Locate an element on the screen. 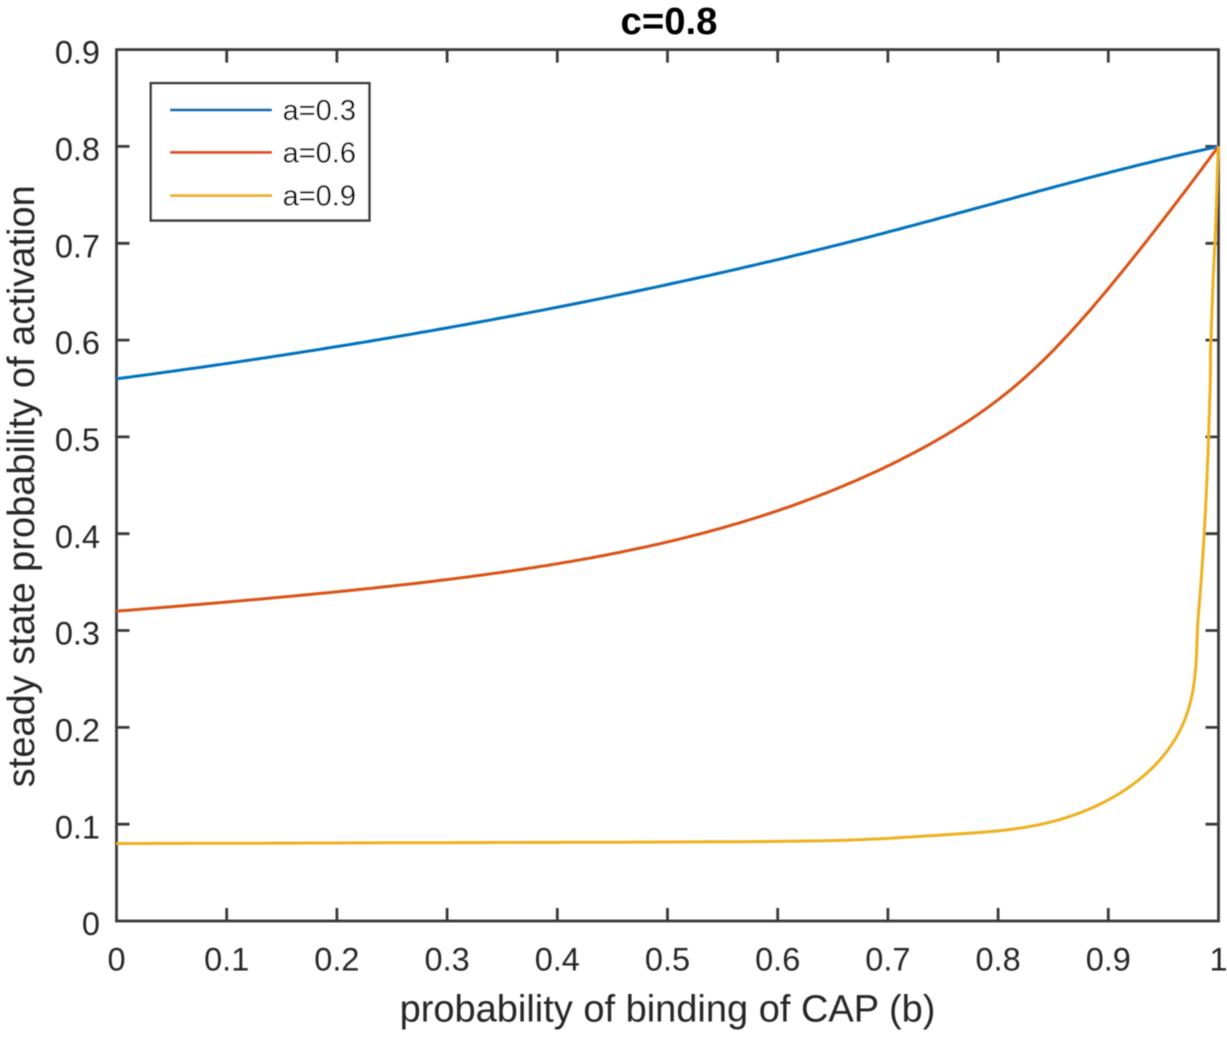 Image resolution: width=1227 pixels, height=1042 pixels. svg-text: a=0.9 is located at coordinates (319, 197).